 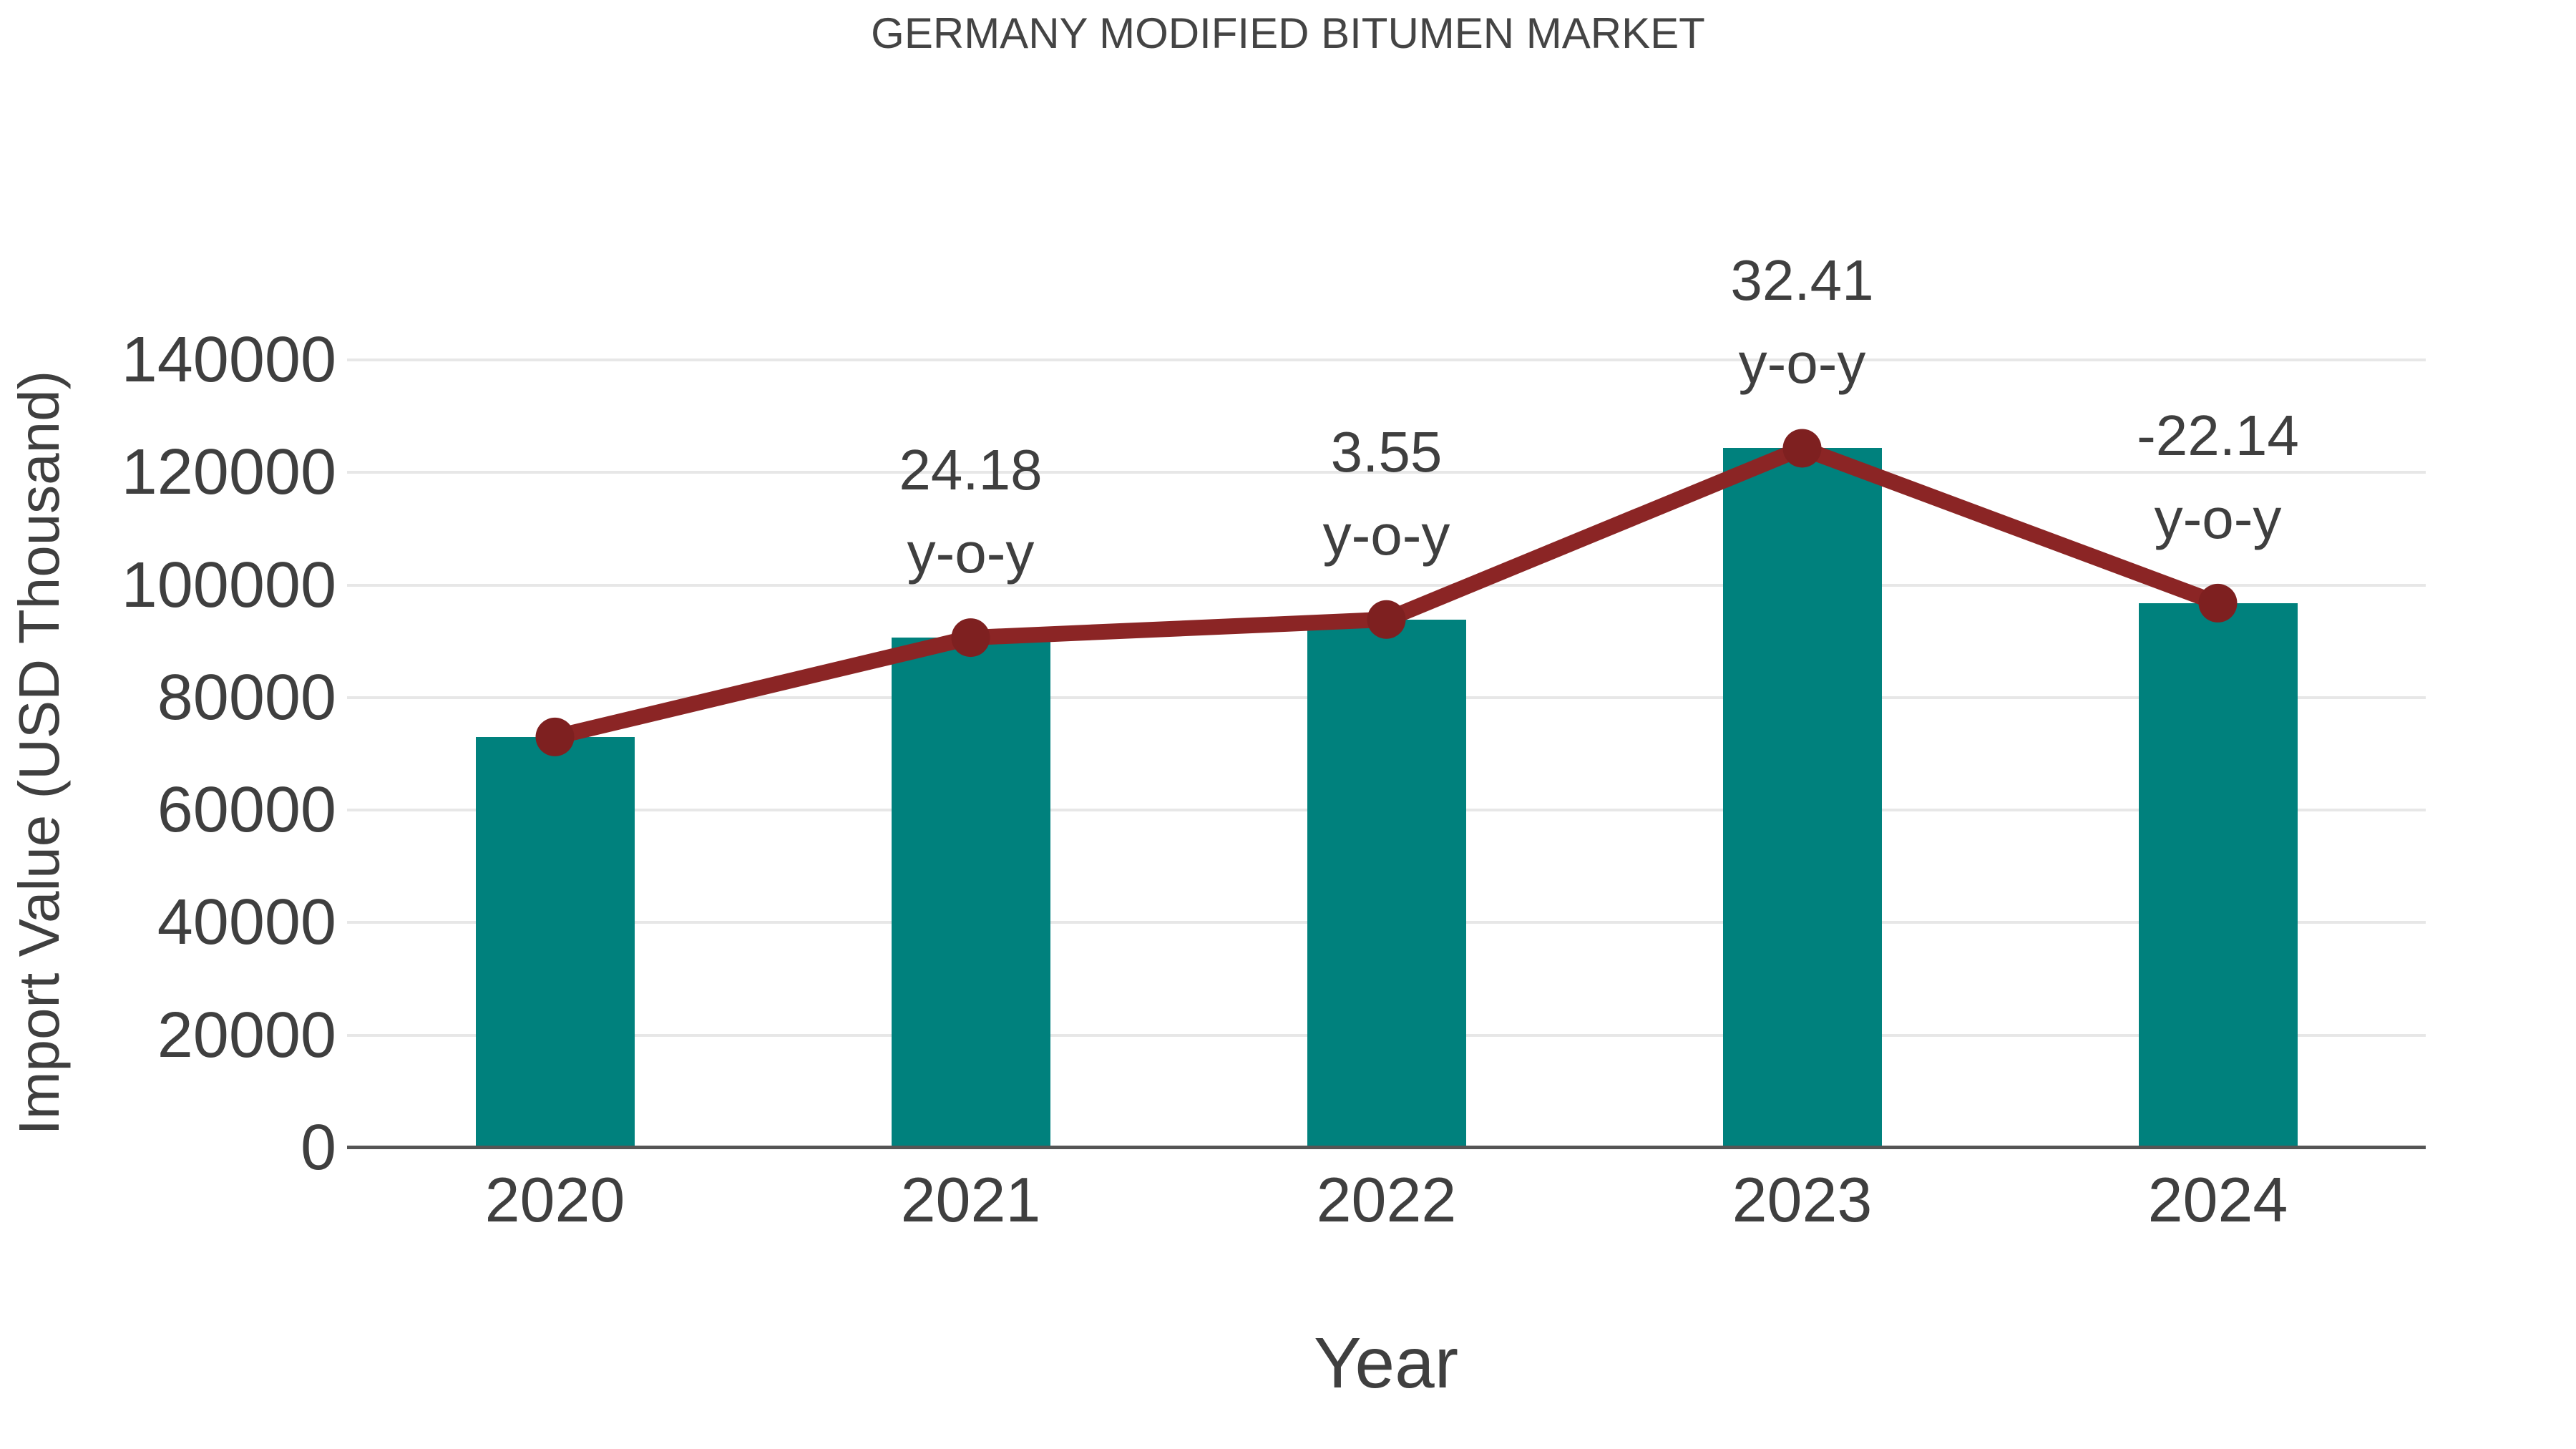 What do you see at coordinates (246, 697) in the screenshot?
I see `y-tick-label-80000: 80000` at bounding box center [246, 697].